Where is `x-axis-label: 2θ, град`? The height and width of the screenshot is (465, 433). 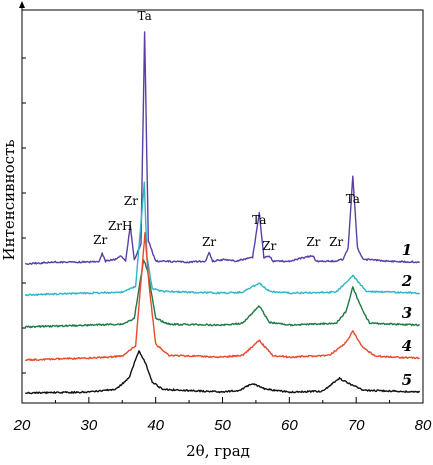
x-axis-label: 2θ, град is located at coordinates (218, 451).